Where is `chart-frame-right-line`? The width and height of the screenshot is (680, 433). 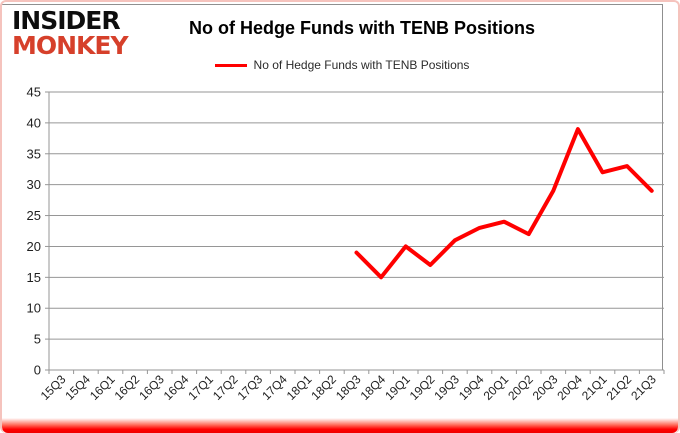 chart-frame-right-line is located at coordinates (662, 187).